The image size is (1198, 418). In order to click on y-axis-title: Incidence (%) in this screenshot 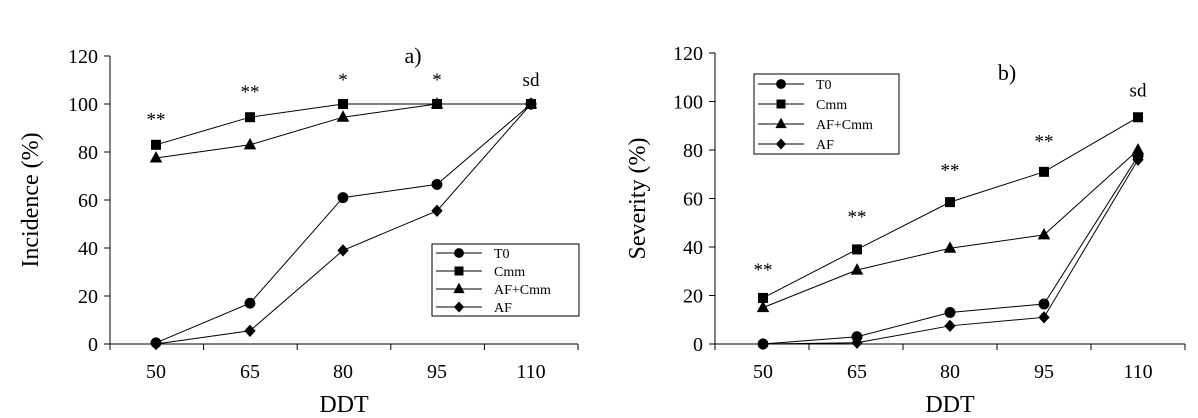, I will do `click(31, 199)`.